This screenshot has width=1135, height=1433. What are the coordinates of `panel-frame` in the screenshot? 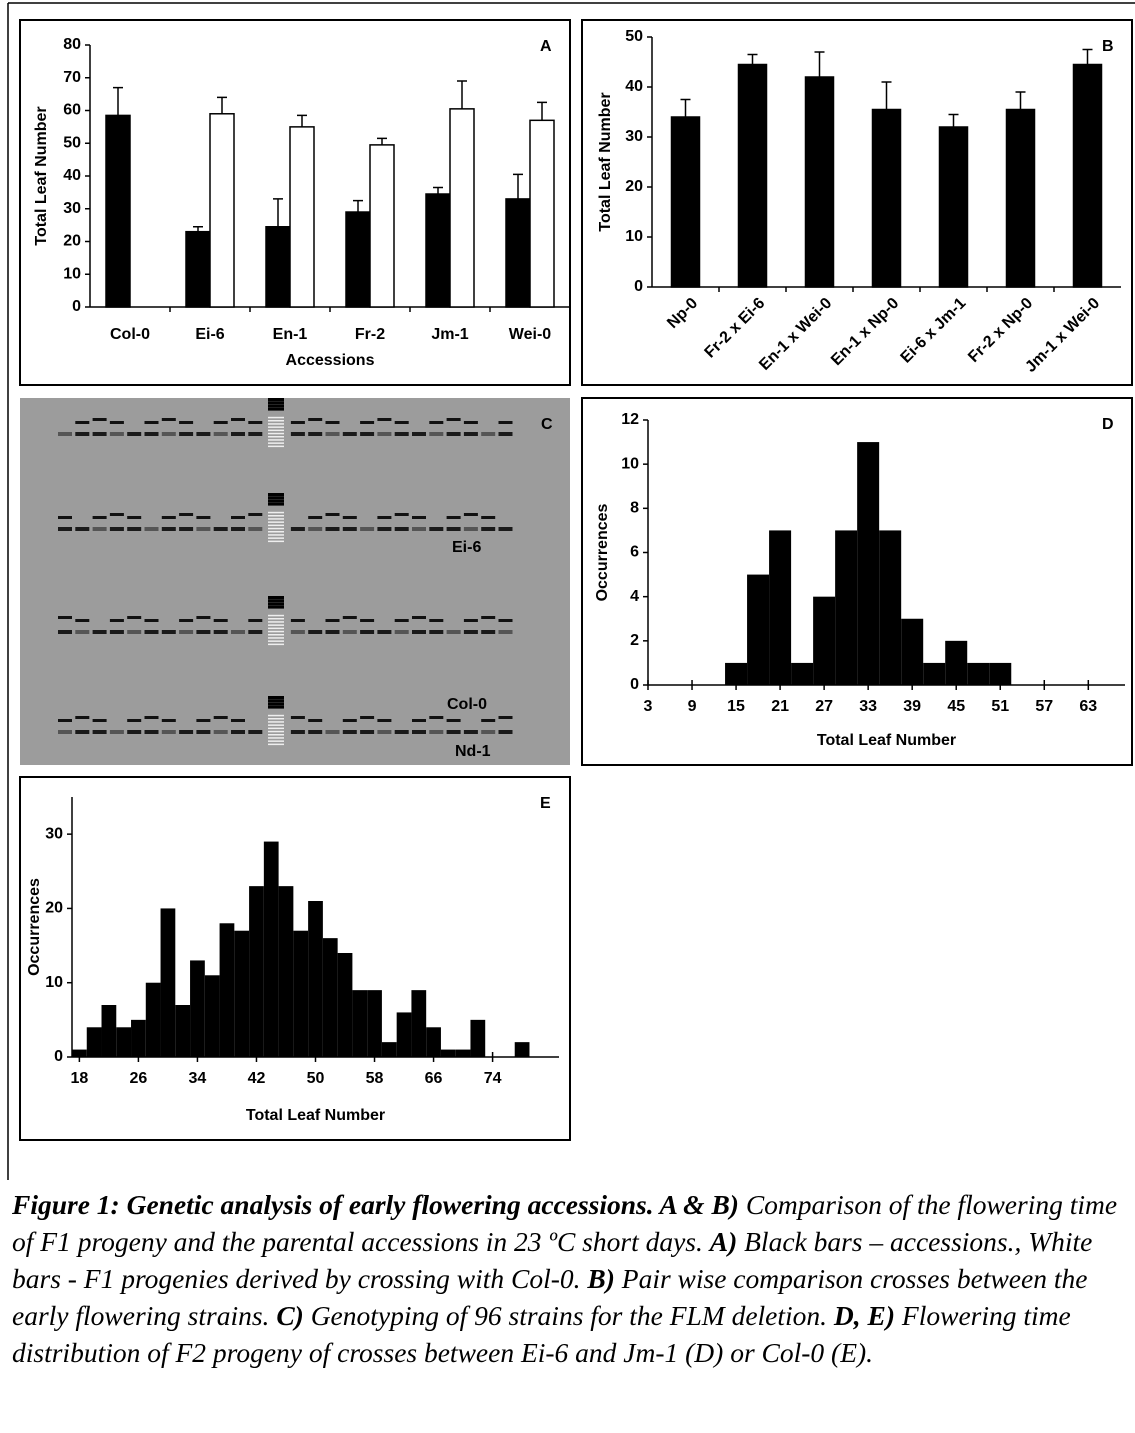 It's located at (857, 581).